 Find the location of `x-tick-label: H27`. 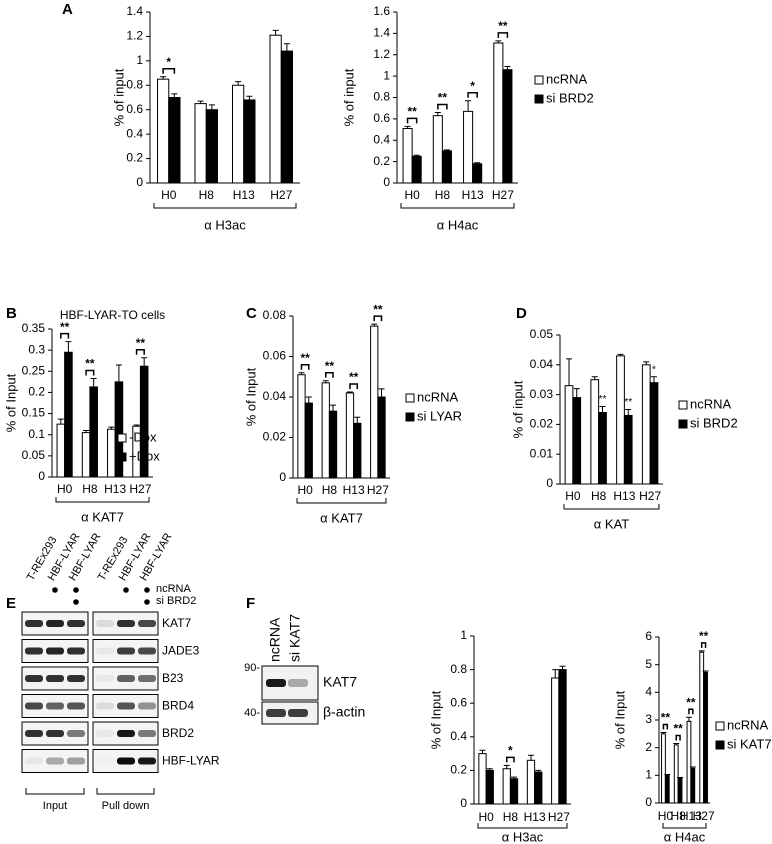

x-tick-label: H27 is located at coordinates (140, 489).